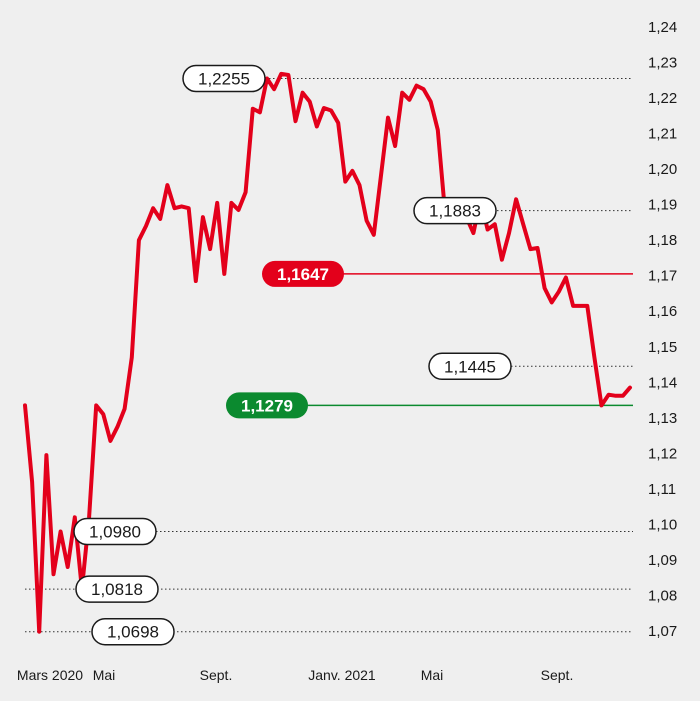 This screenshot has width=700, height=701. Describe the element at coordinates (662, 560) in the screenshot. I see `y-tick-label: 1,09` at that location.